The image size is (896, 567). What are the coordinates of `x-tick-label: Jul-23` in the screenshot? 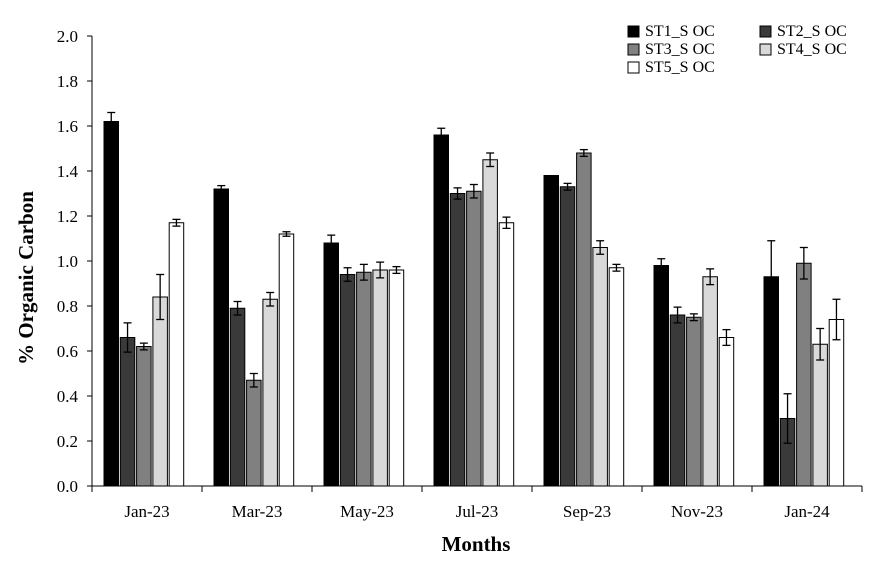 It's located at (477, 511).